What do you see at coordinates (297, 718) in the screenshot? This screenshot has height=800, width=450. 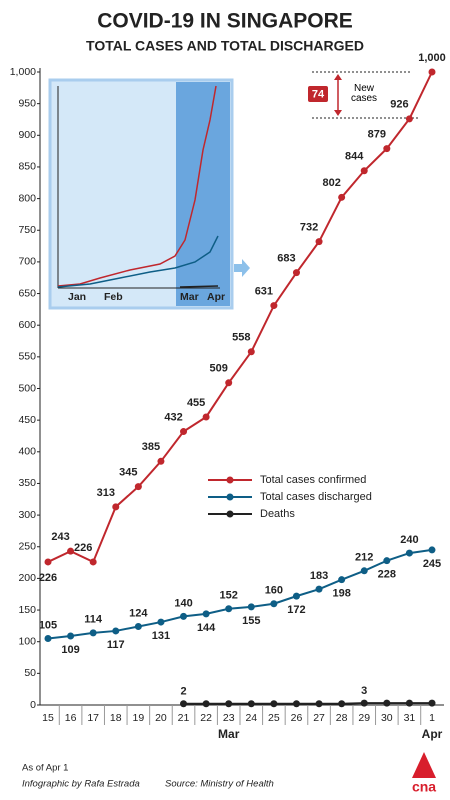 I see `x-tick-label: 26` at bounding box center [297, 718].